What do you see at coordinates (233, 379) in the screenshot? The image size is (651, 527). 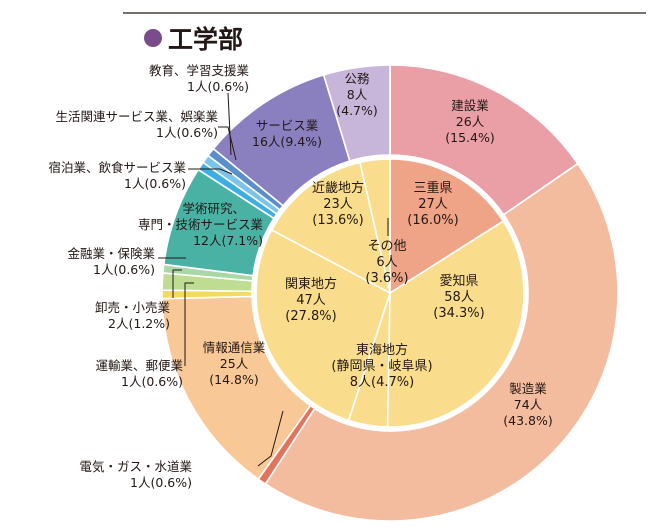 I see `outer-label-3-line-2: (14.8%)` at bounding box center [233, 379].